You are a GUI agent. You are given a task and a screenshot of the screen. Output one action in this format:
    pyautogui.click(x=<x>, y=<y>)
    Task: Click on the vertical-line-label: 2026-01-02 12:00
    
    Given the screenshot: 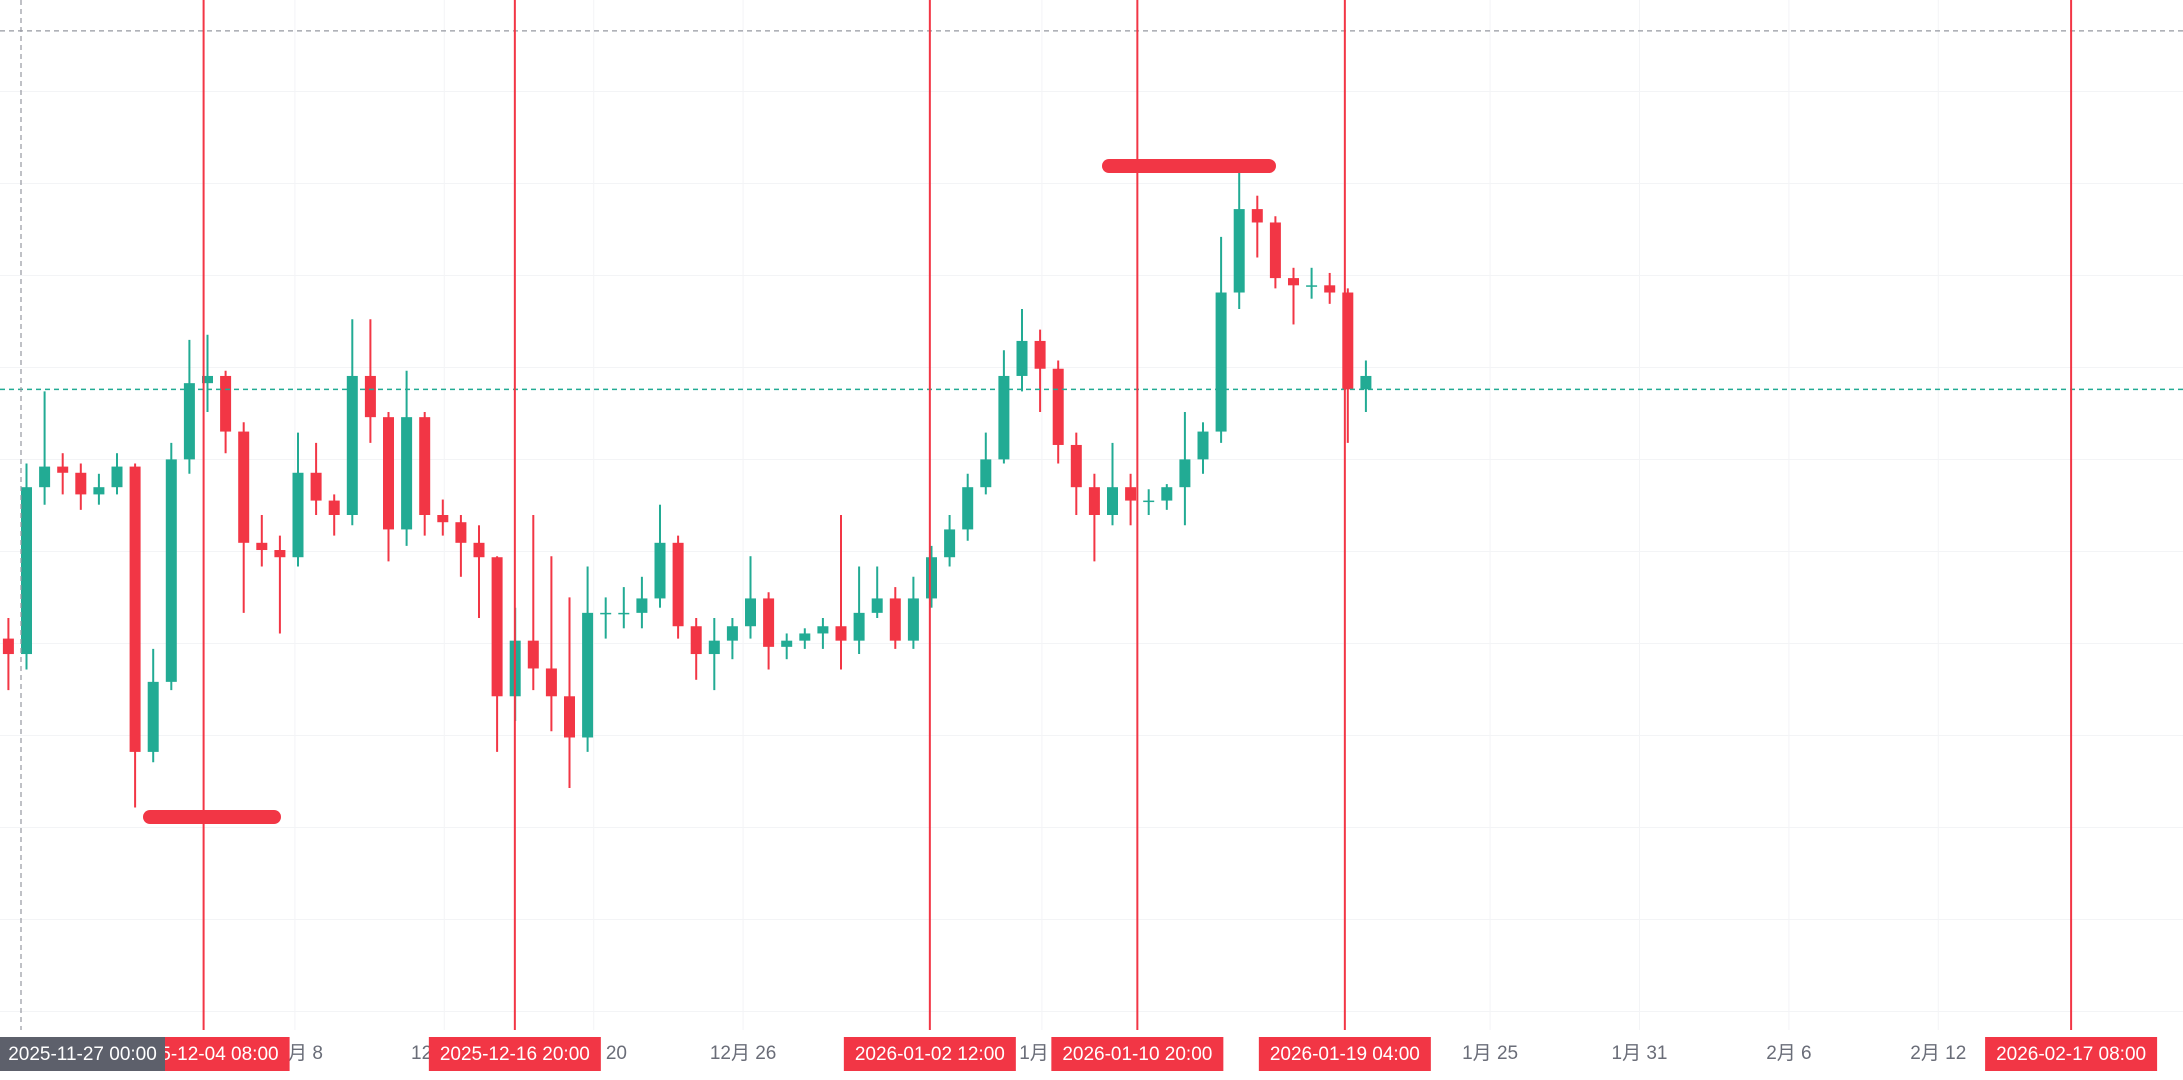 What is the action you would take?
    pyautogui.click(x=930, y=1054)
    